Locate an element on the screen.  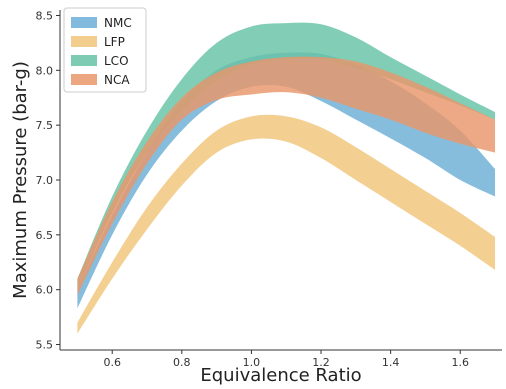
legend-label-lco: LCO is located at coordinates (116, 61).